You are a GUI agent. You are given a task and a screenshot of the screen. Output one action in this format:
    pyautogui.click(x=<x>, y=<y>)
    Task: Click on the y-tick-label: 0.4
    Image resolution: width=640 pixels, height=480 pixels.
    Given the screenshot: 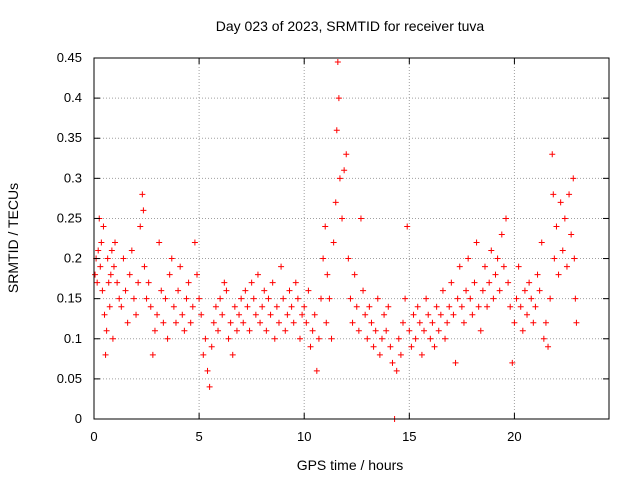 What is the action you would take?
    pyautogui.click(x=73, y=97)
    